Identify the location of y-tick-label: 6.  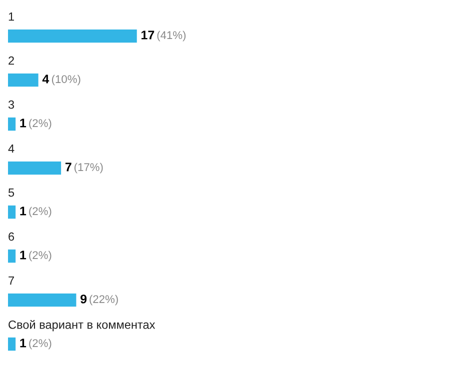
(11, 236).